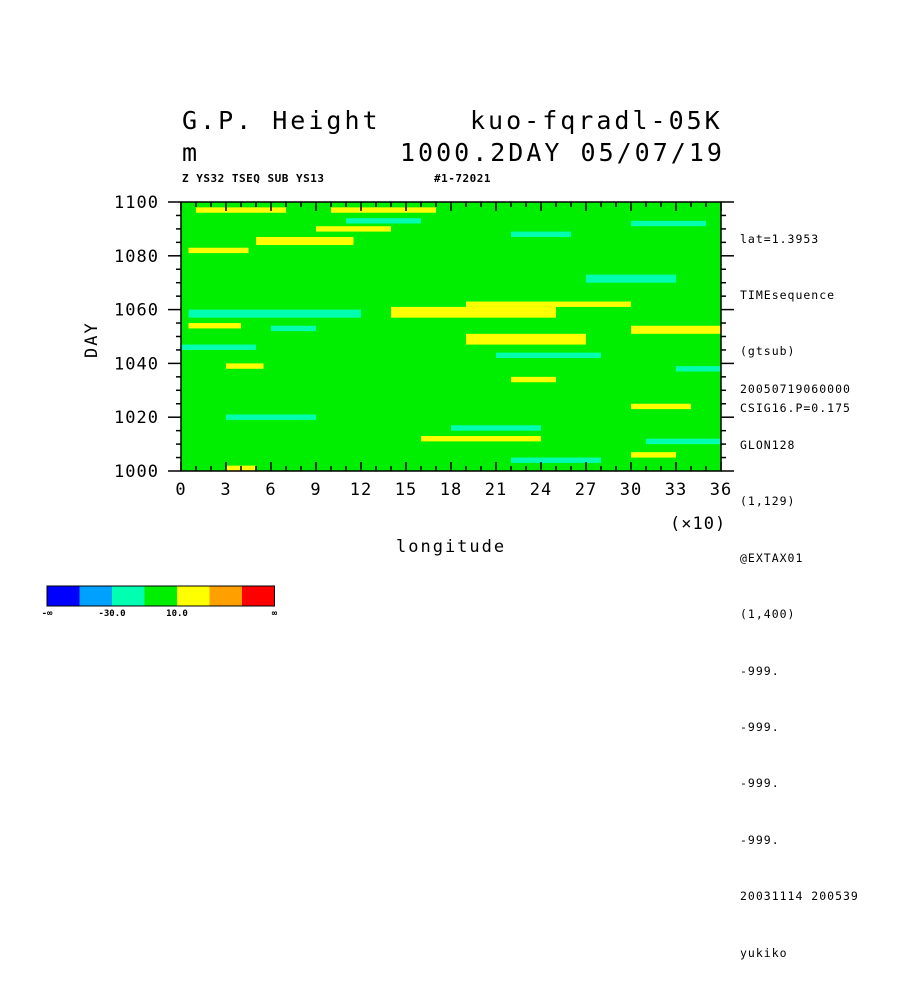  I want to click on x-tick-label: 15, so click(406, 490).